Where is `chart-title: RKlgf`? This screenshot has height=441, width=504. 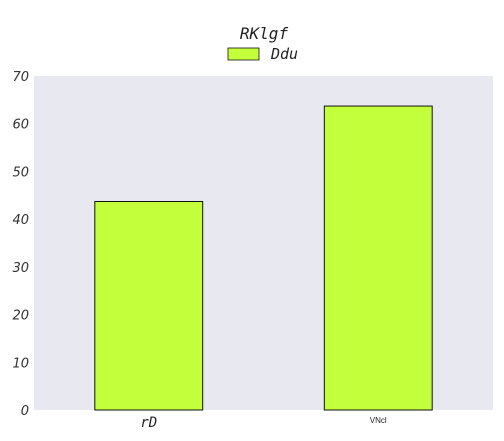
chart-title: RKlgf is located at coordinates (264, 33).